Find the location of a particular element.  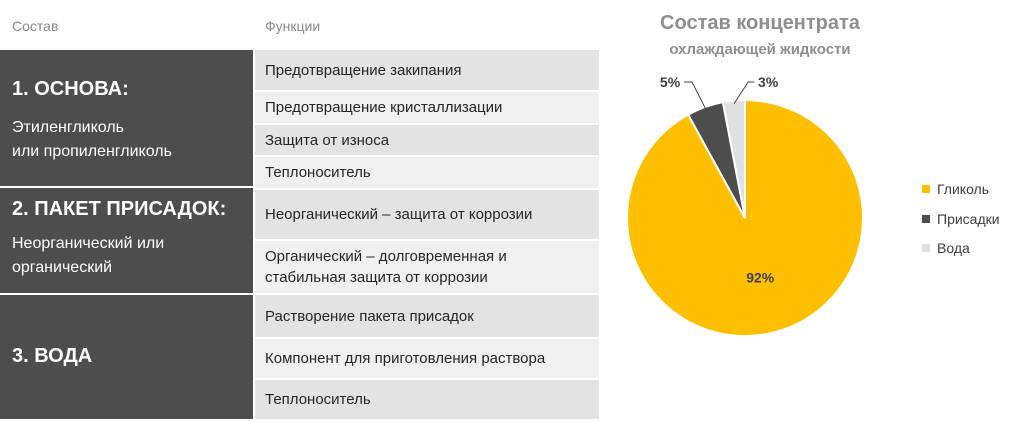

function-row: Компонент для приготовления раствора is located at coordinates (427, 358).